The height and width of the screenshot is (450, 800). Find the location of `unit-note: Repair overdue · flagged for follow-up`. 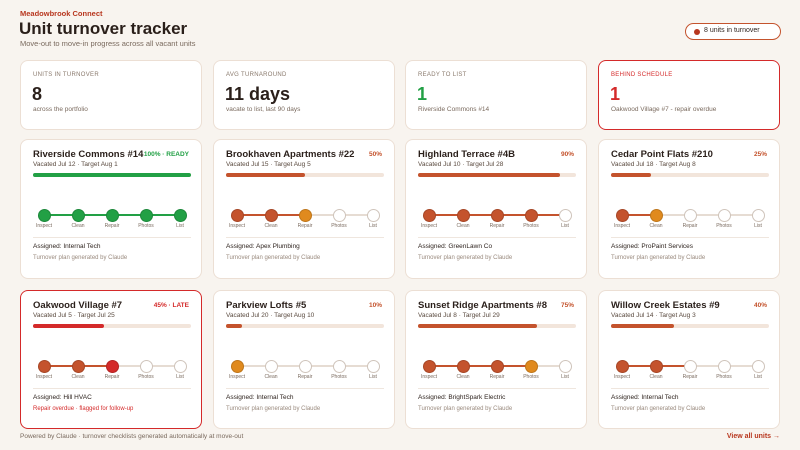

unit-note: Repair overdue · flagged for follow-up is located at coordinates (83, 409).